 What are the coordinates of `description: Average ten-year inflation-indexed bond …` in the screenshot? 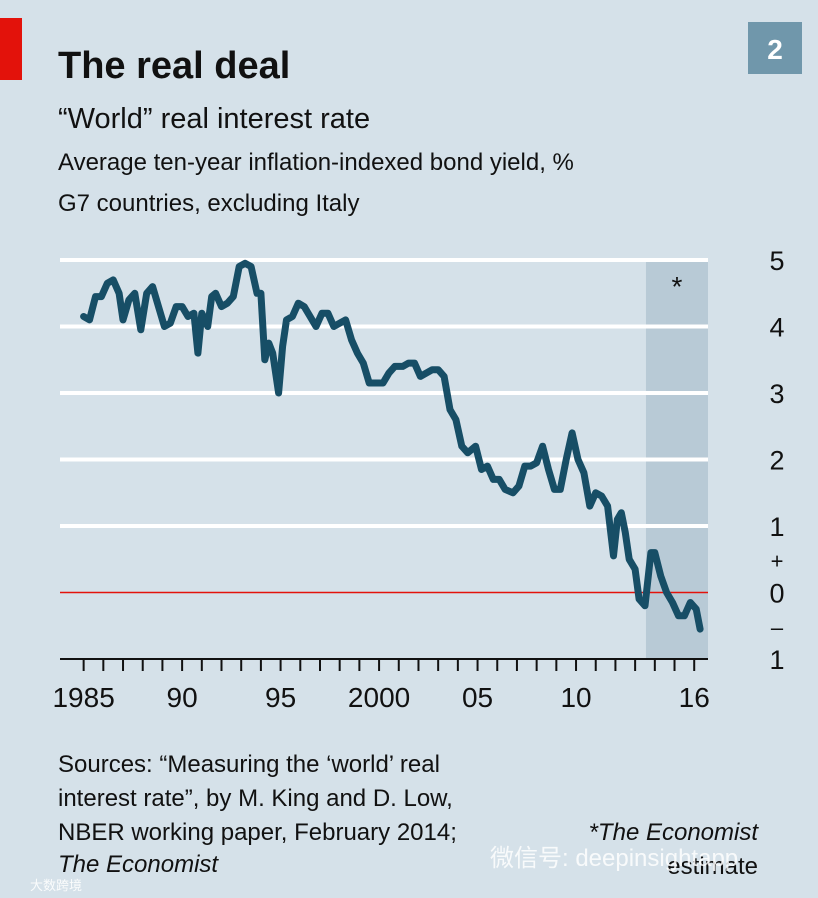 It's located at (316, 162).